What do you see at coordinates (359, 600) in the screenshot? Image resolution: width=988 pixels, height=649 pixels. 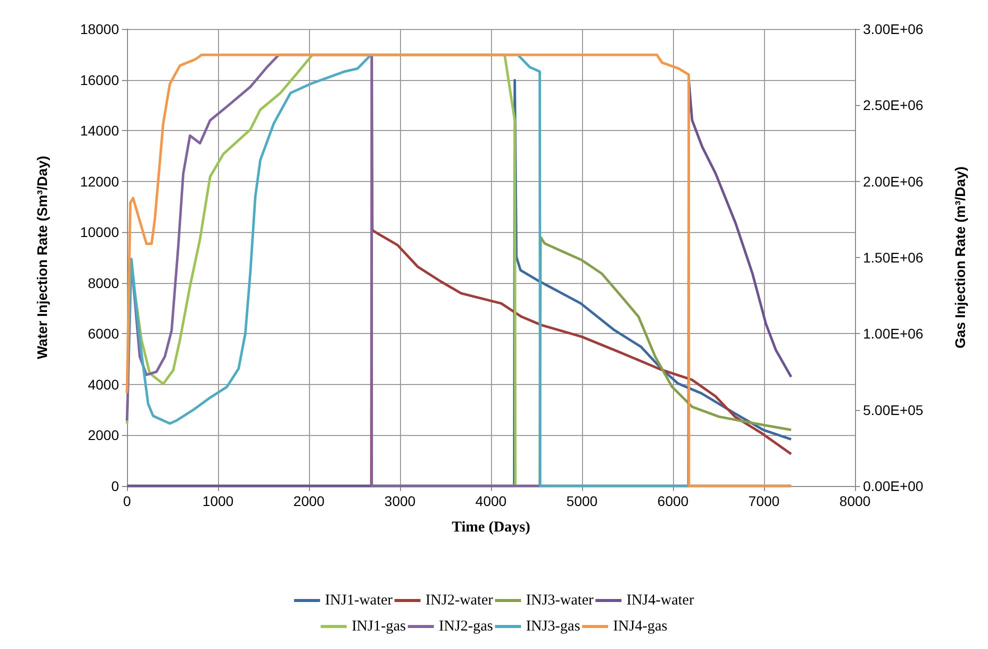 I see `legend-label: INJ1-water` at bounding box center [359, 600].